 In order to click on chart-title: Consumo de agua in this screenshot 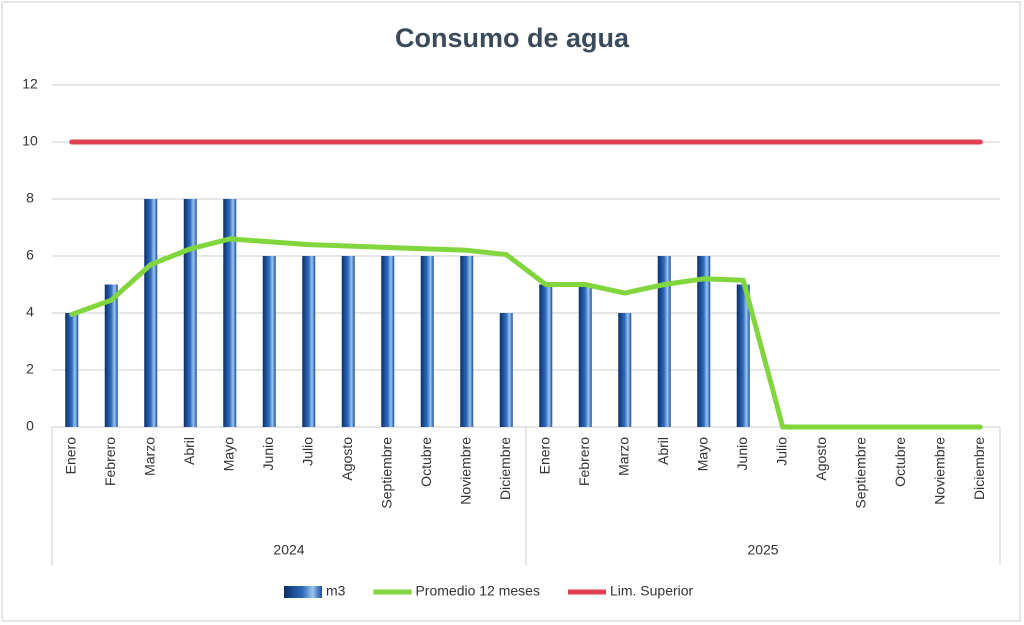, I will do `click(512, 38)`.